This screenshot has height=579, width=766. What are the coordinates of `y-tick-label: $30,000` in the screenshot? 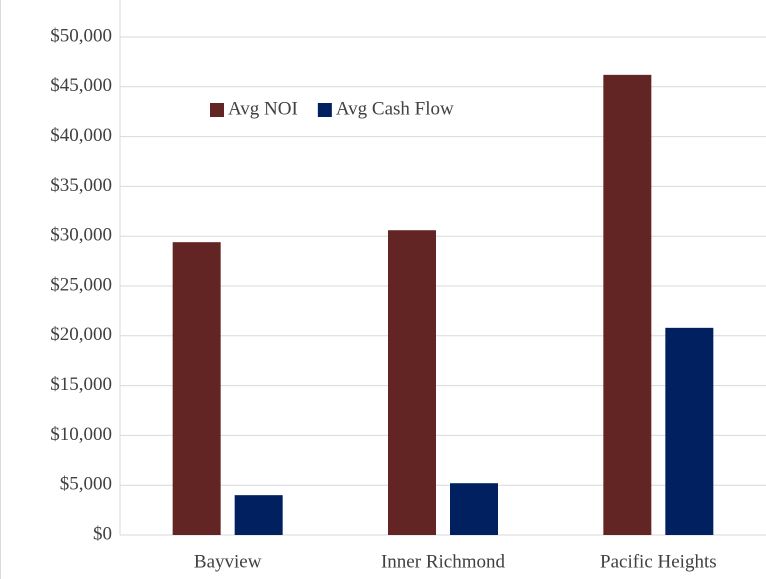 It's located at (81, 235).